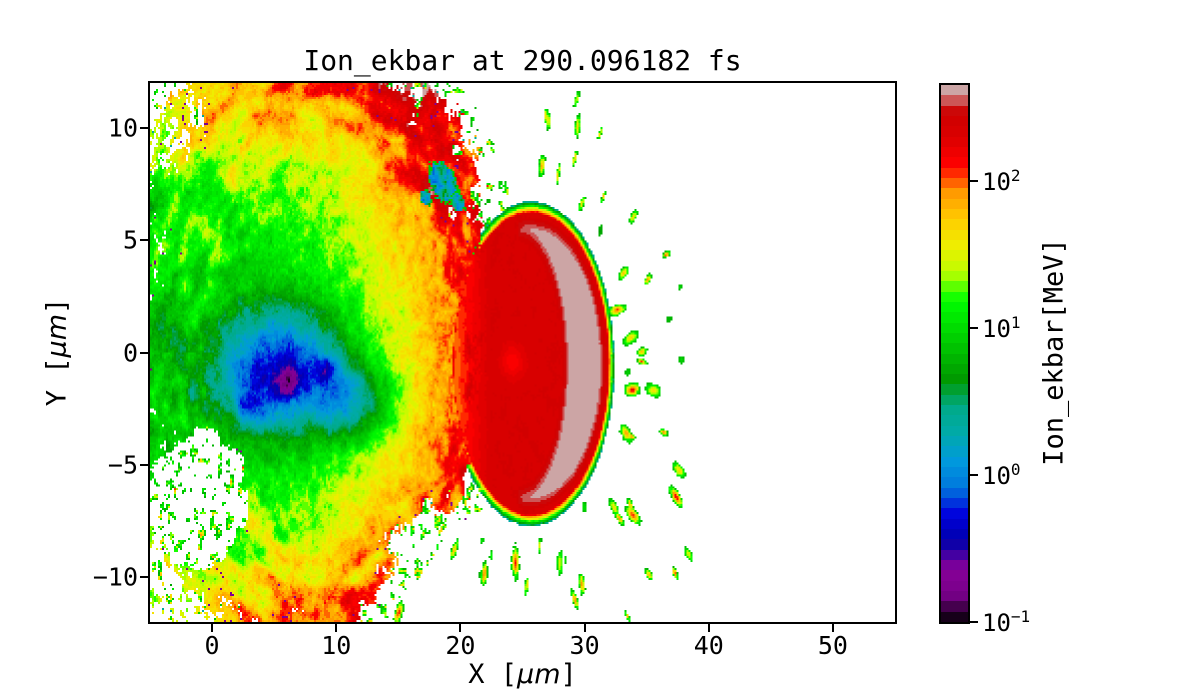  Describe the element at coordinates (460, 645) in the screenshot. I see `x-tick-label: 20` at that location.